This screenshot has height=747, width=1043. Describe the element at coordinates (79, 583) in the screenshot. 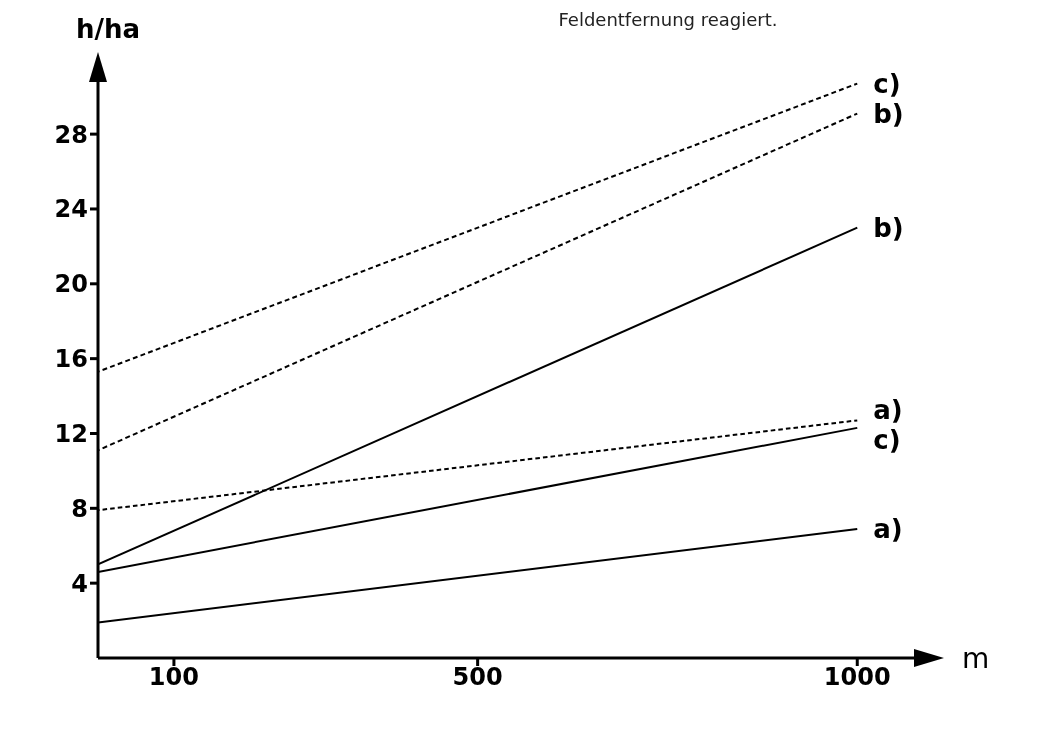

I see `y-tick-label: 4` at that location.